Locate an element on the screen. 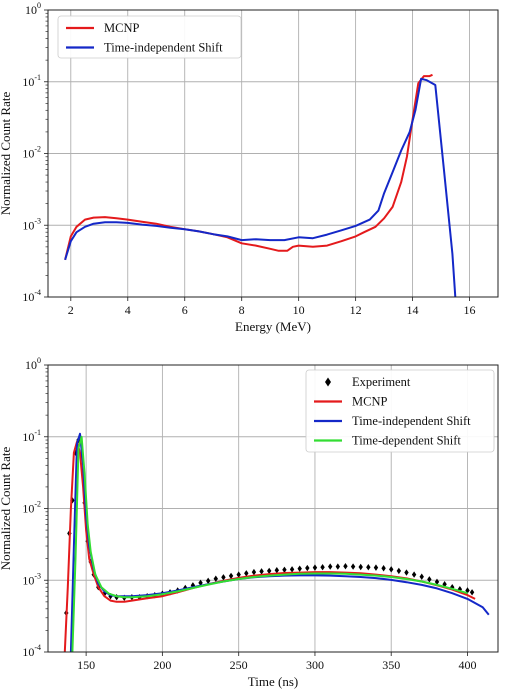 This screenshot has width=505, height=695. legend-label: Time-independent Shift is located at coordinates (163, 48).